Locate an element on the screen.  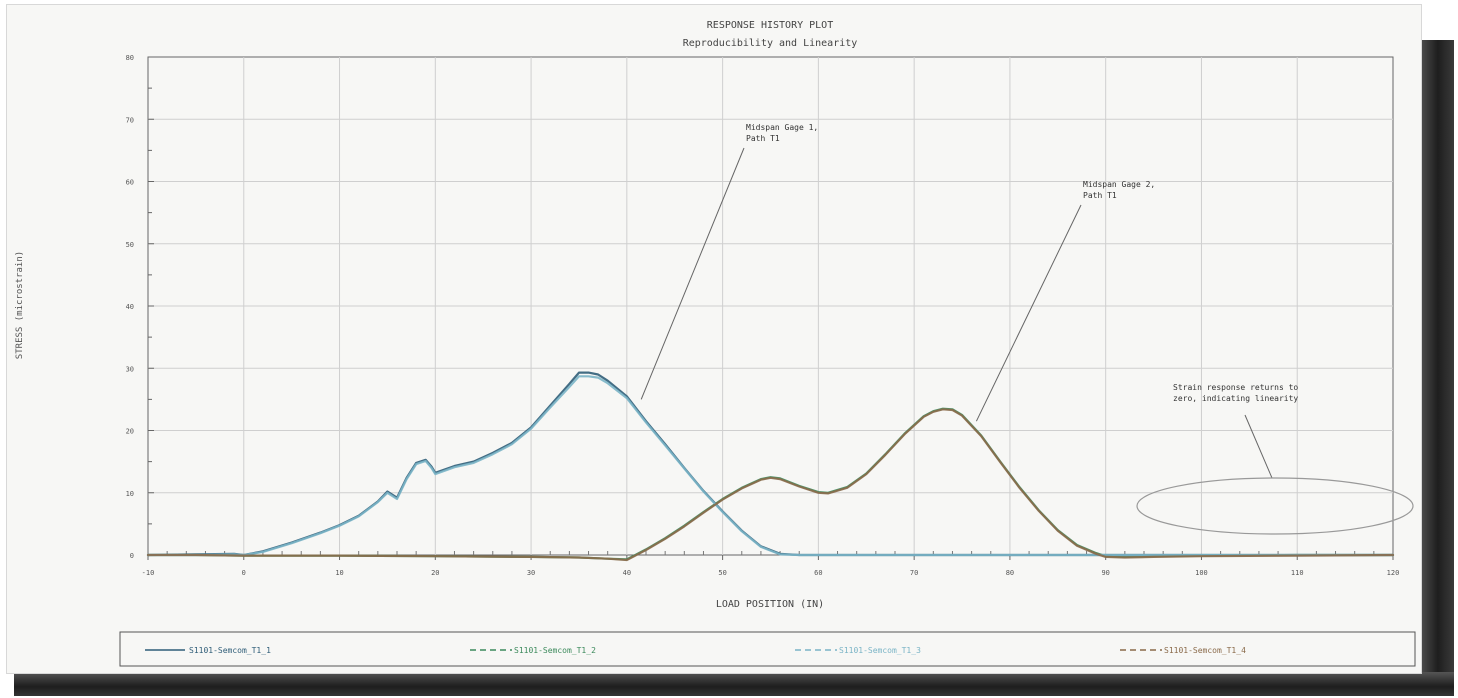
y-tick-label: 50 is located at coordinates (130, 245).